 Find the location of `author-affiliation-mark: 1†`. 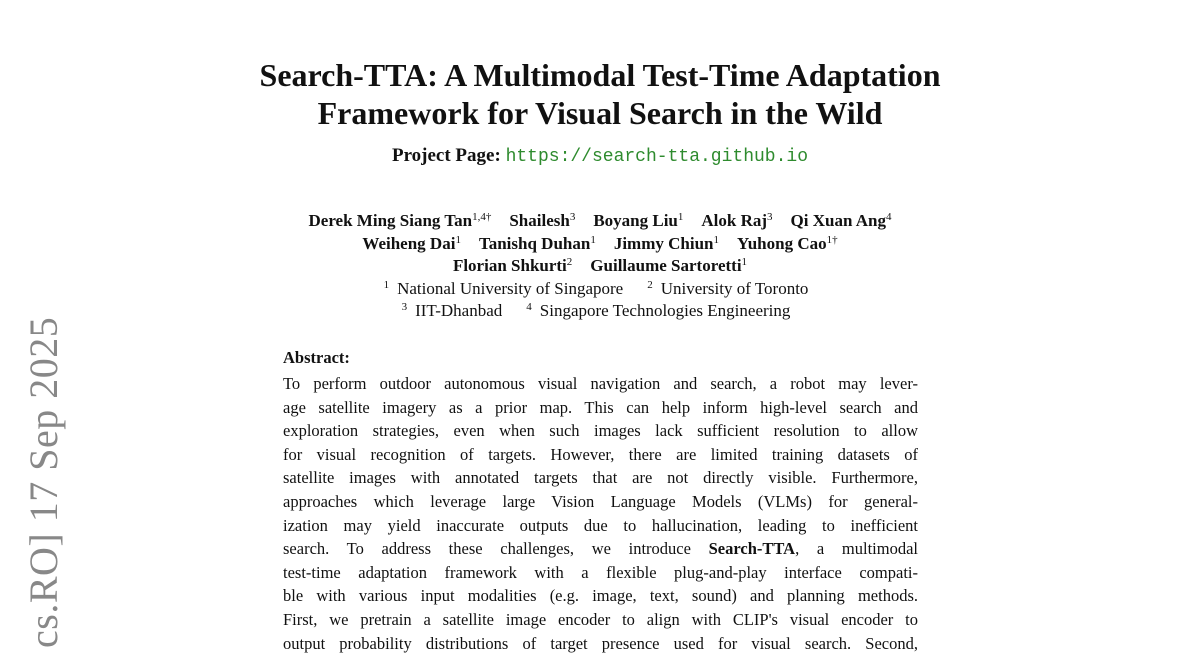

author-affiliation-mark: 1† is located at coordinates (832, 239).